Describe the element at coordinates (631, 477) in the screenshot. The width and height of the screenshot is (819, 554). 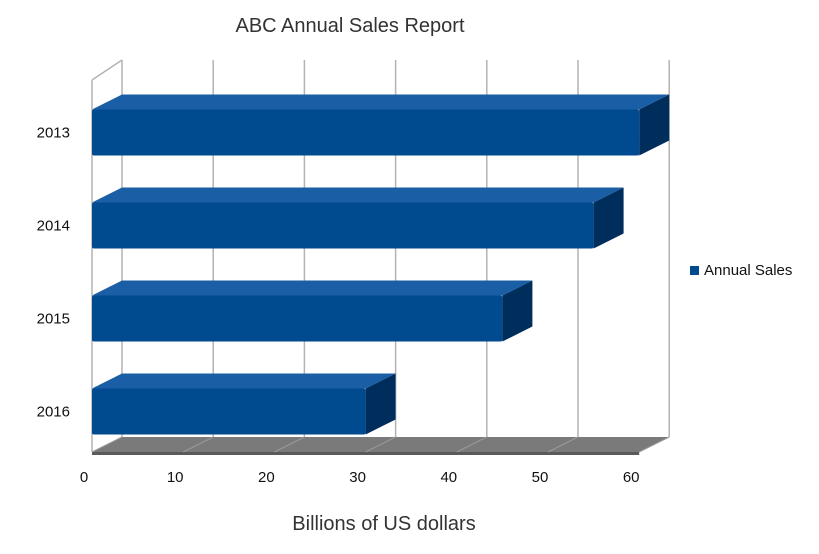
I see `x-tick-label: 60` at that location.